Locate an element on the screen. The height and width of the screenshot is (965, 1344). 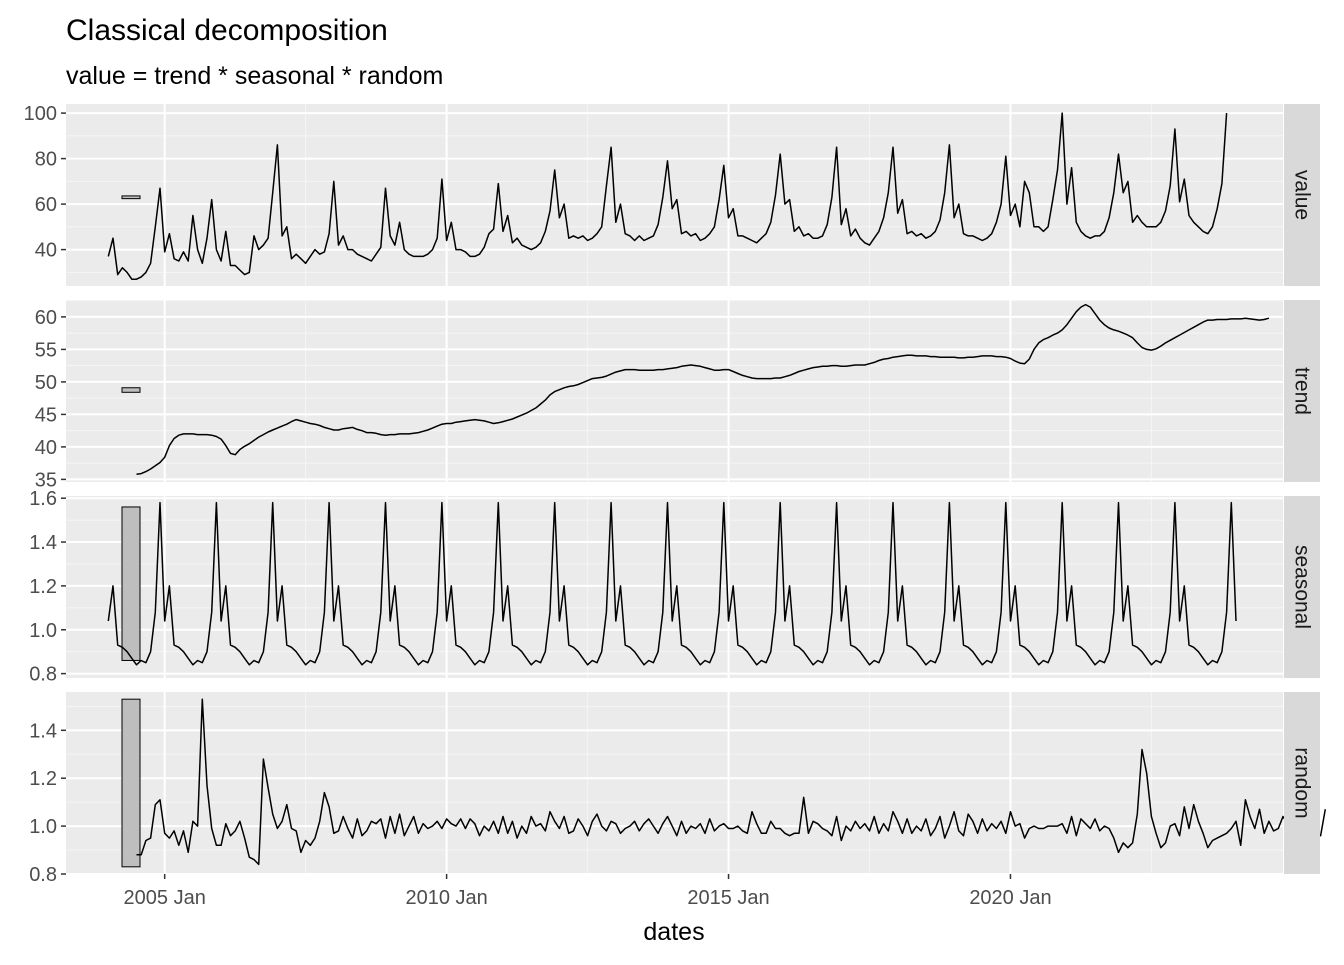
x-tick-label: 2015 Jan is located at coordinates (728, 898).